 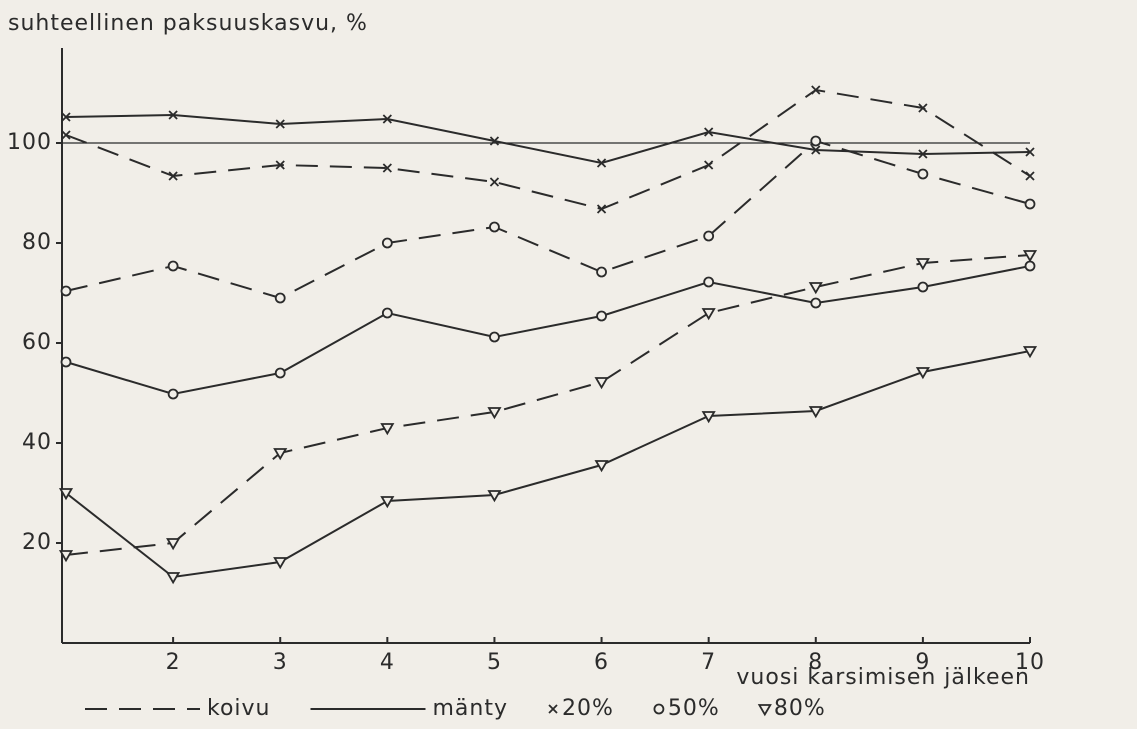 What do you see at coordinates (601, 662) in the screenshot?
I see `x-tick-label: 6` at bounding box center [601, 662].